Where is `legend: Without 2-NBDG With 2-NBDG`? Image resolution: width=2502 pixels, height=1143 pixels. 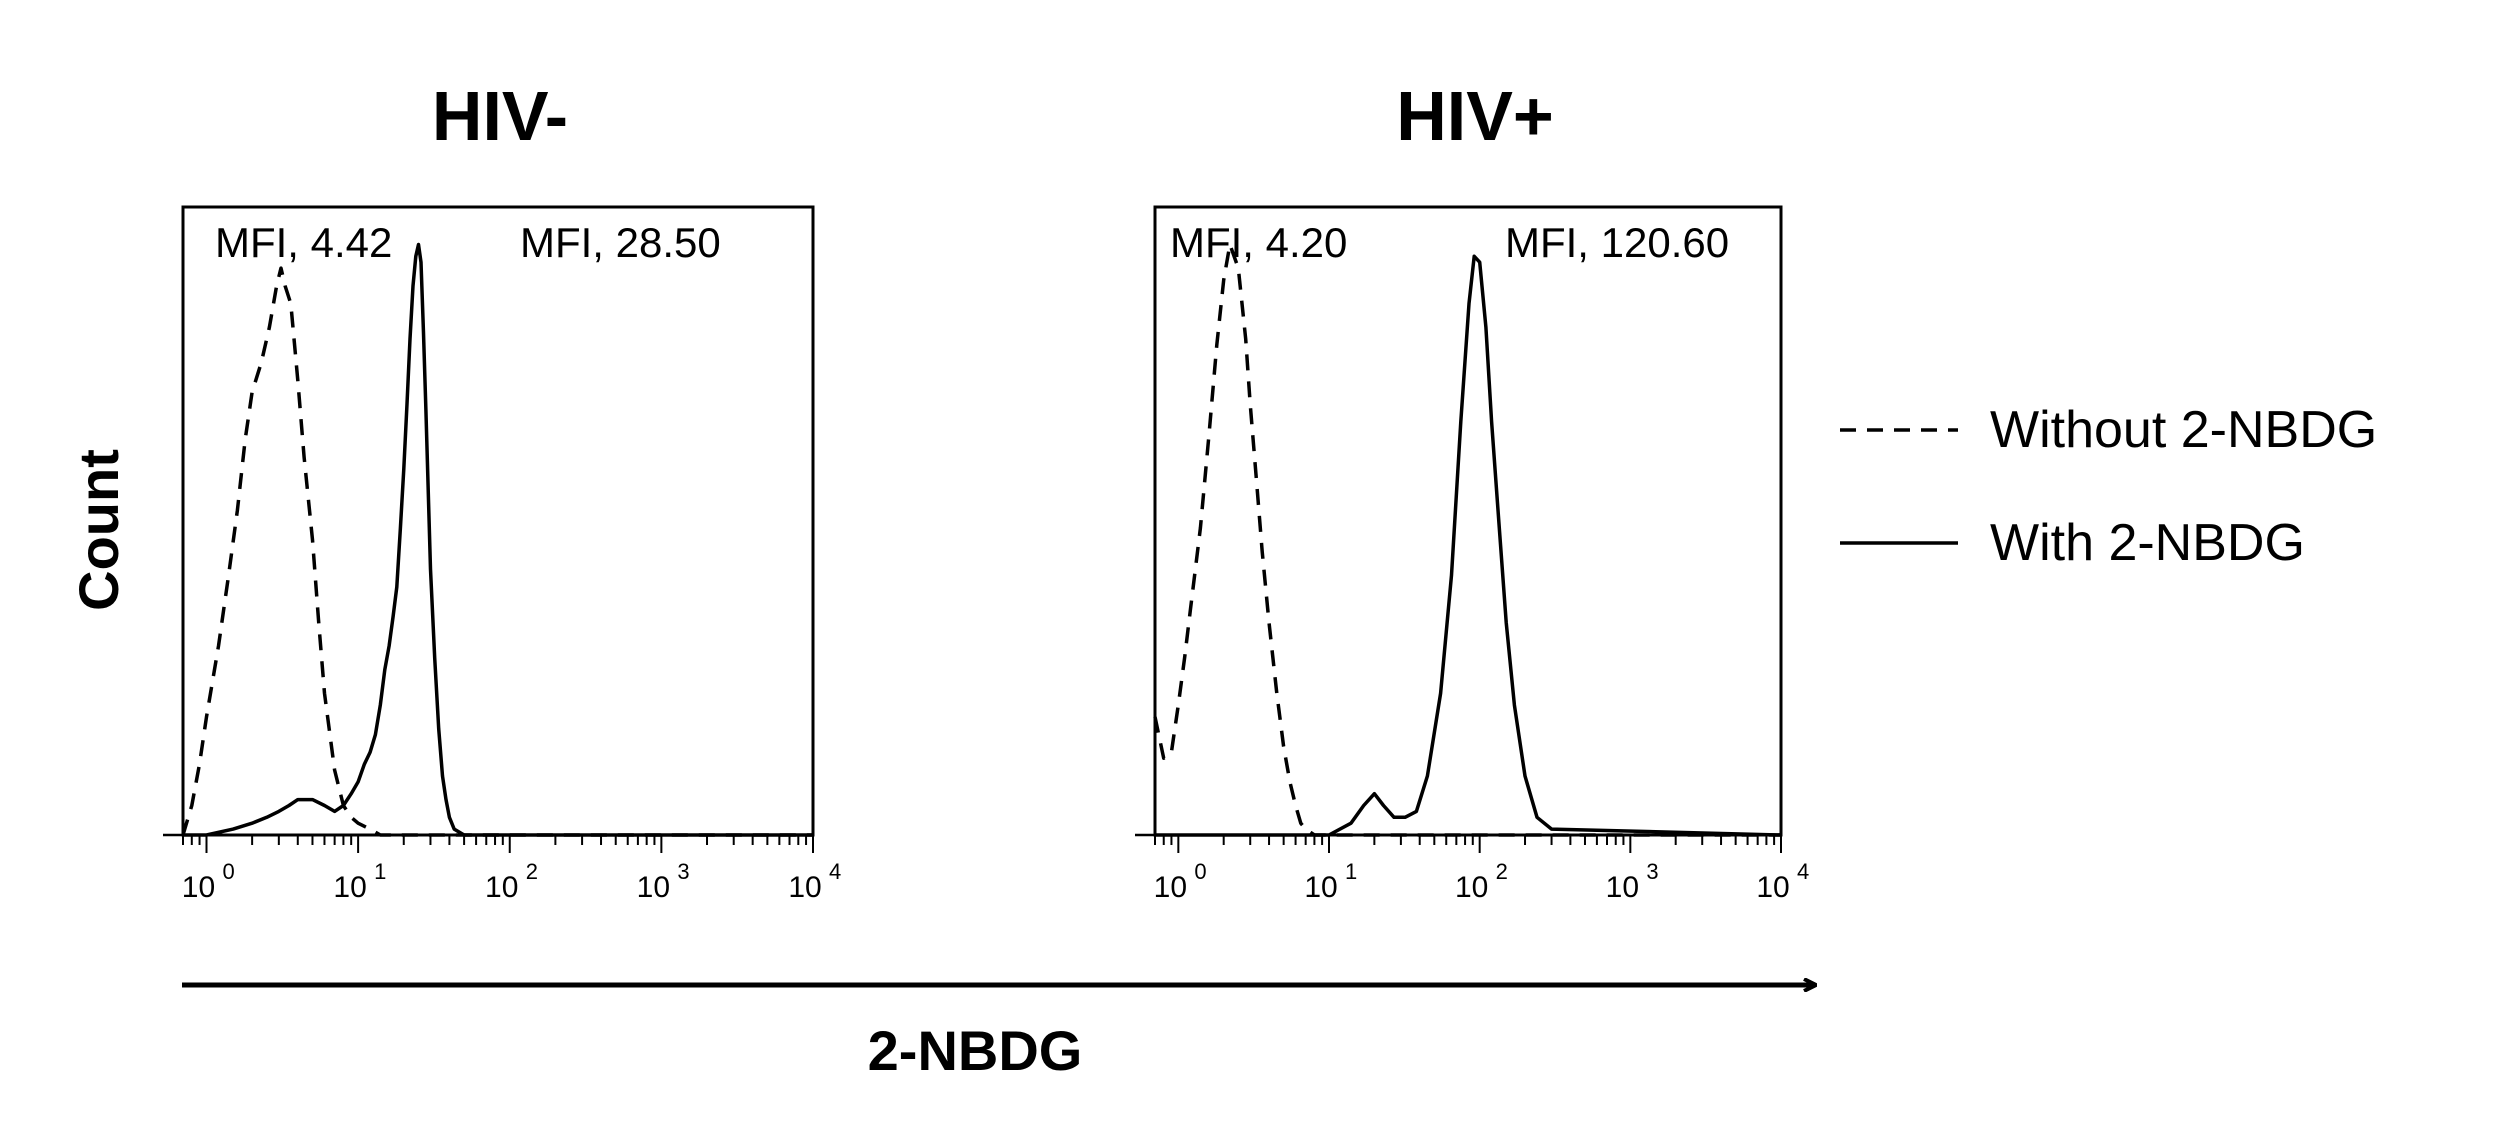
legend: Without 2-NBDG With 2-NBDG is located at coordinates (2108, 486).